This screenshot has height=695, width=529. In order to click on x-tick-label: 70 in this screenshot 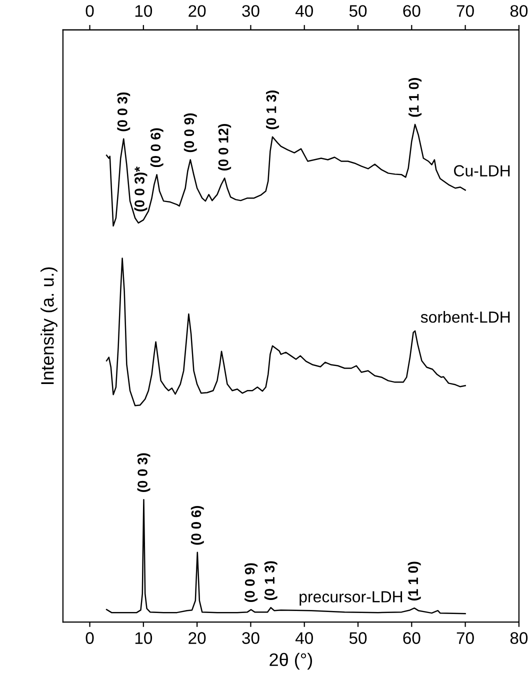, I will do `click(465, 11)`.